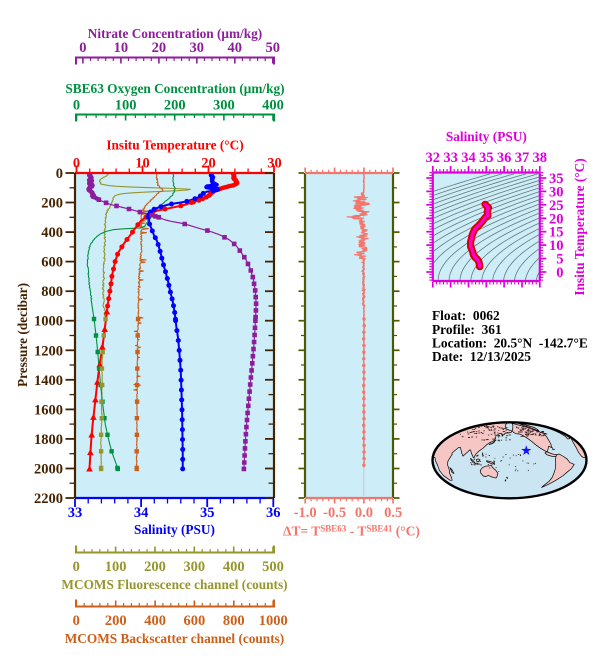 This screenshot has width=609, height=668. What do you see at coordinates (175, 638) in the screenshot?
I see `svg-text:MCOMS Backscatter channel (cou: MCOMS Backscatter channel (counts)` at bounding box center [175, 638].